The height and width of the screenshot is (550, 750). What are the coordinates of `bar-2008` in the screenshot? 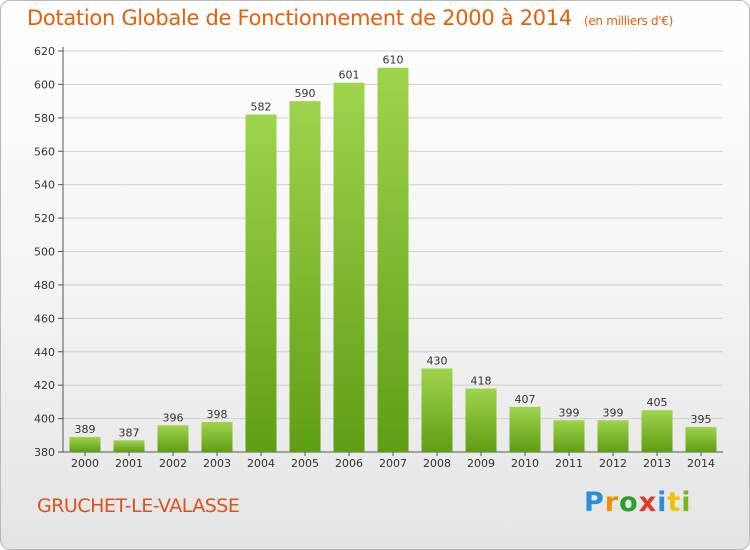 It's located at (437, 410).